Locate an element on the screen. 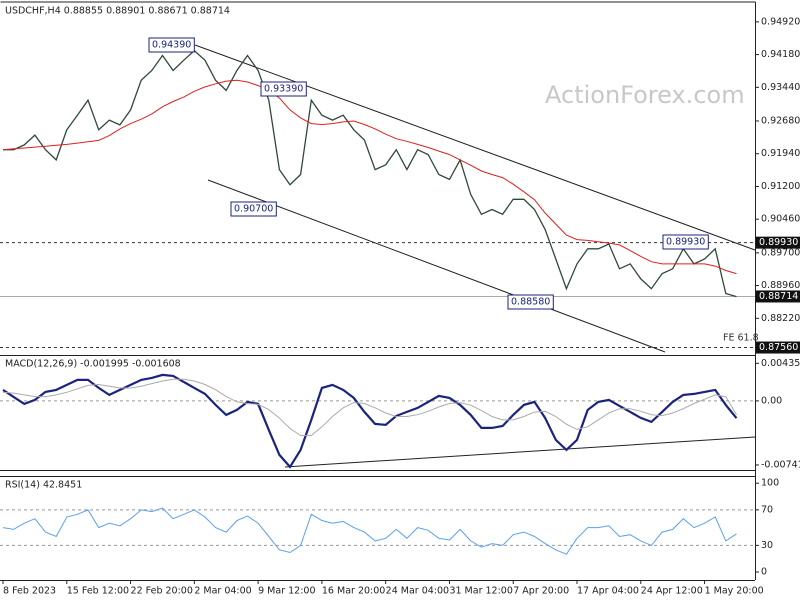 The height and width of the screenshot is (600, 800). y-tick-label: 100 is located at coordinates (770, 483).